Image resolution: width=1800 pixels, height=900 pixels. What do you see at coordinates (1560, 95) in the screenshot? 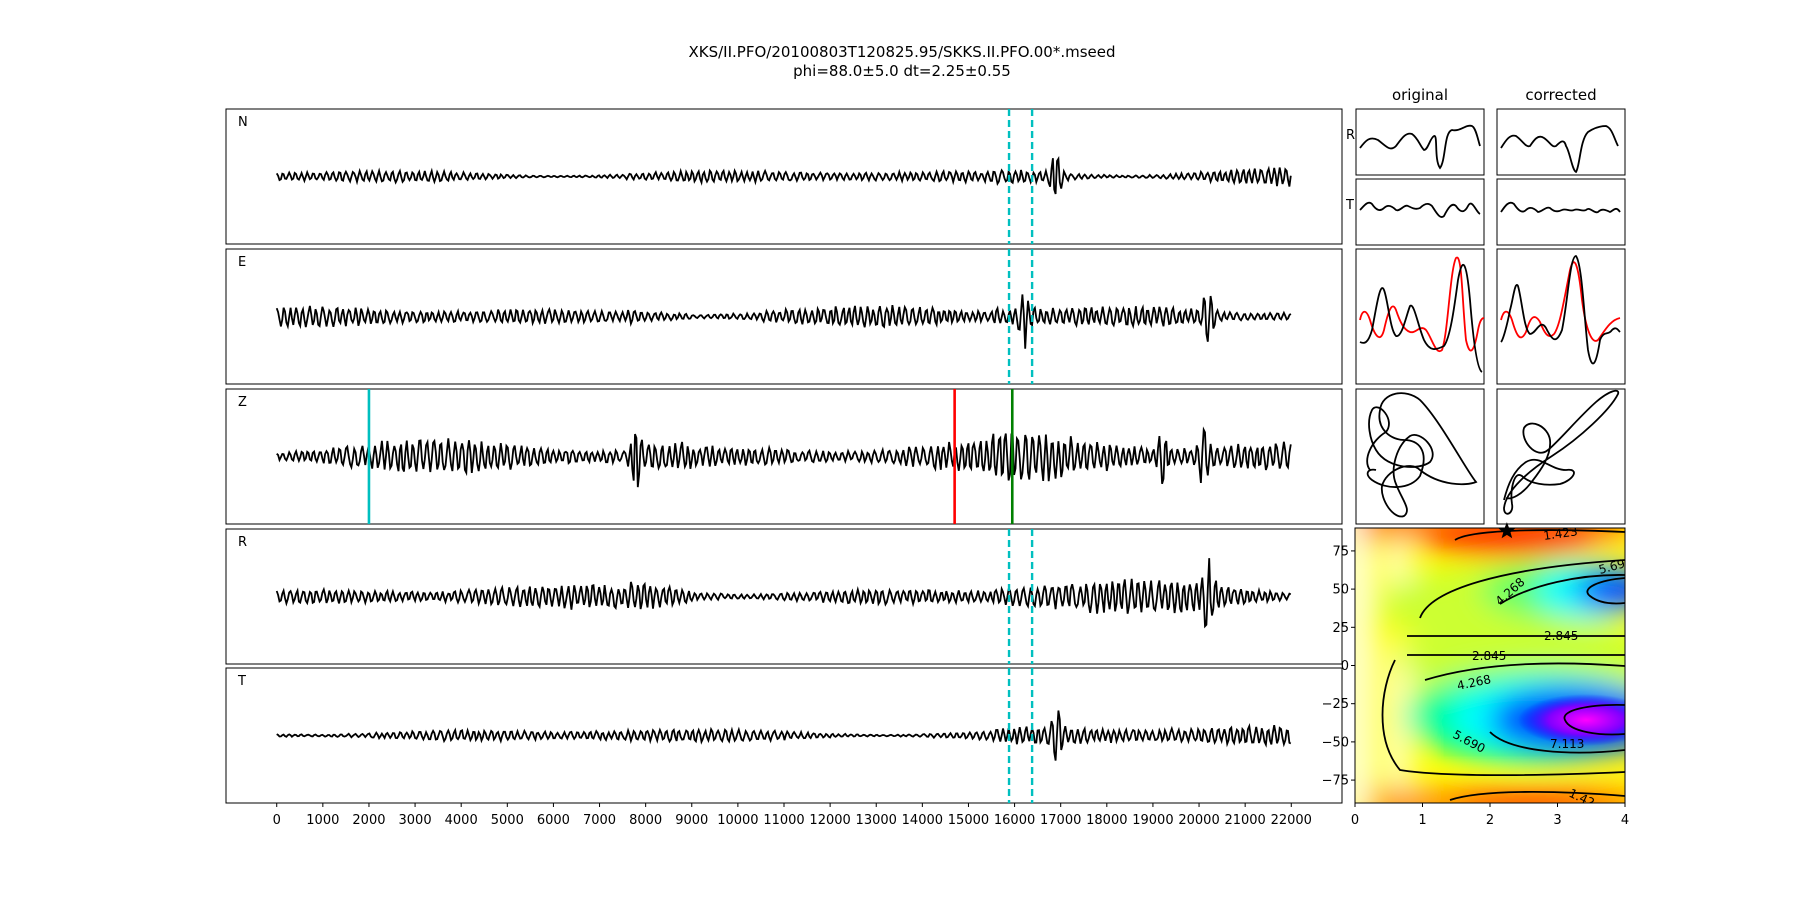
I see `column-title-corrected: corrected` at bounding box center [1560, 95].